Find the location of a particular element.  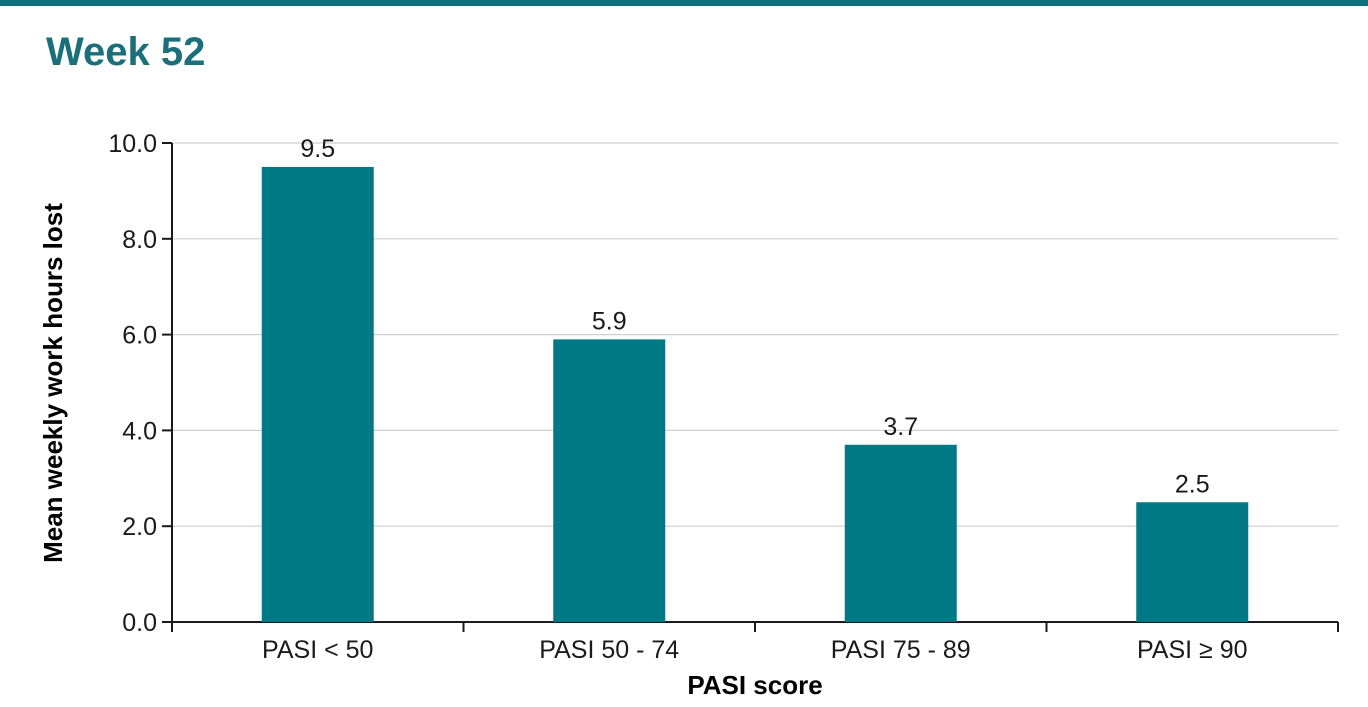

data-label: 3.7 is located at coordinates (900, 427).